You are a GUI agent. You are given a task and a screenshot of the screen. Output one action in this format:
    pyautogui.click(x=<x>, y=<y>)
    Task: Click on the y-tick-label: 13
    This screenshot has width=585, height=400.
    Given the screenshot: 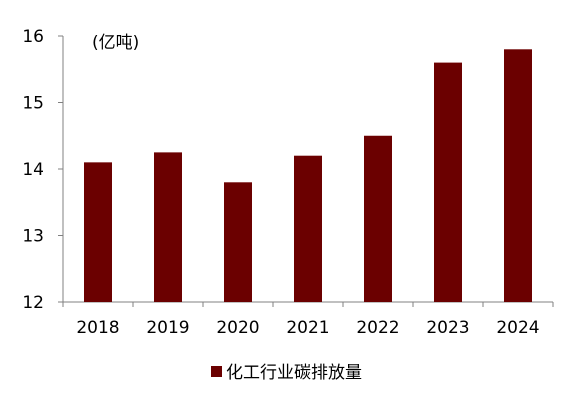 What is the action you would take?
    pyautogui.click(x=33, y=237)
    